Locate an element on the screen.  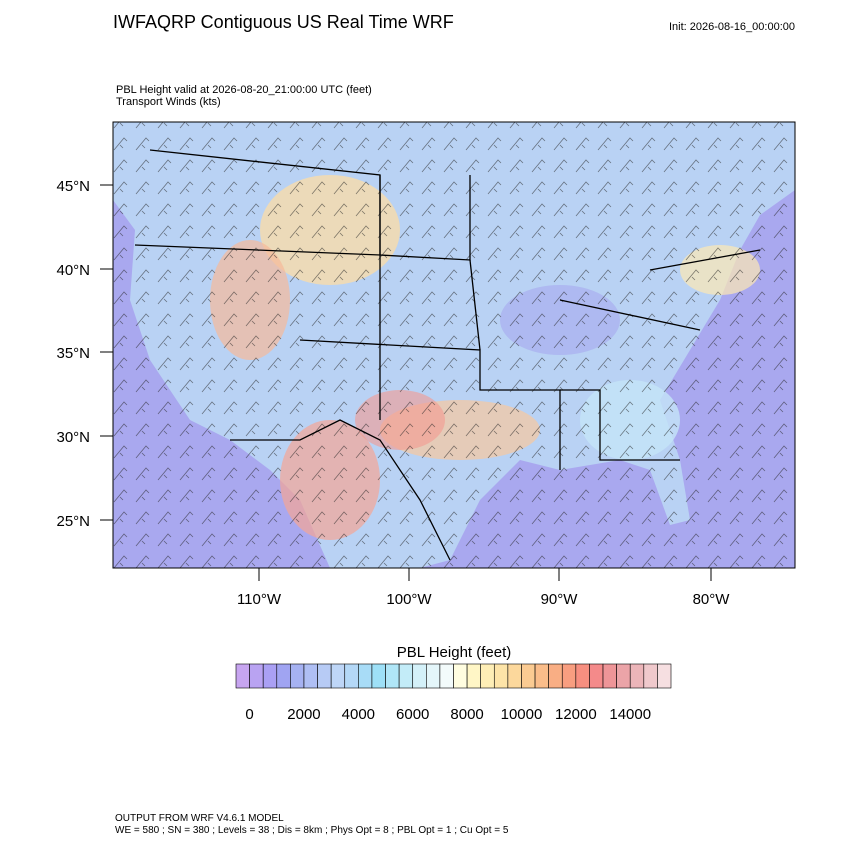
title: IWFAQRP Contiguous US Real Time WRF is located at coordinates (283, 22).